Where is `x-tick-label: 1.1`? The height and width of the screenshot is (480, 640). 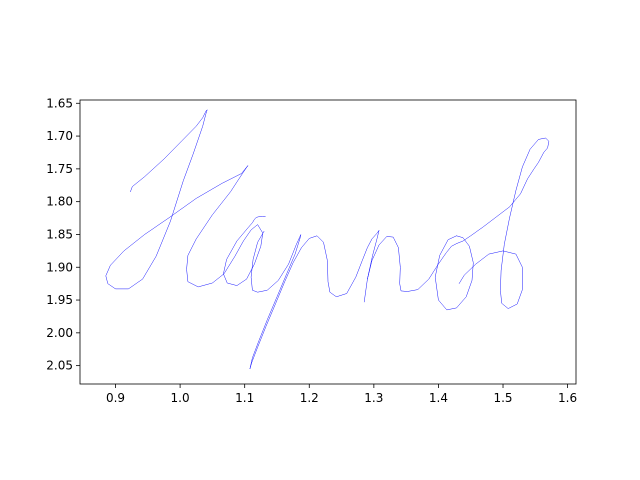
x-tick-label: 1.1 is located at coordinates (244, 398).